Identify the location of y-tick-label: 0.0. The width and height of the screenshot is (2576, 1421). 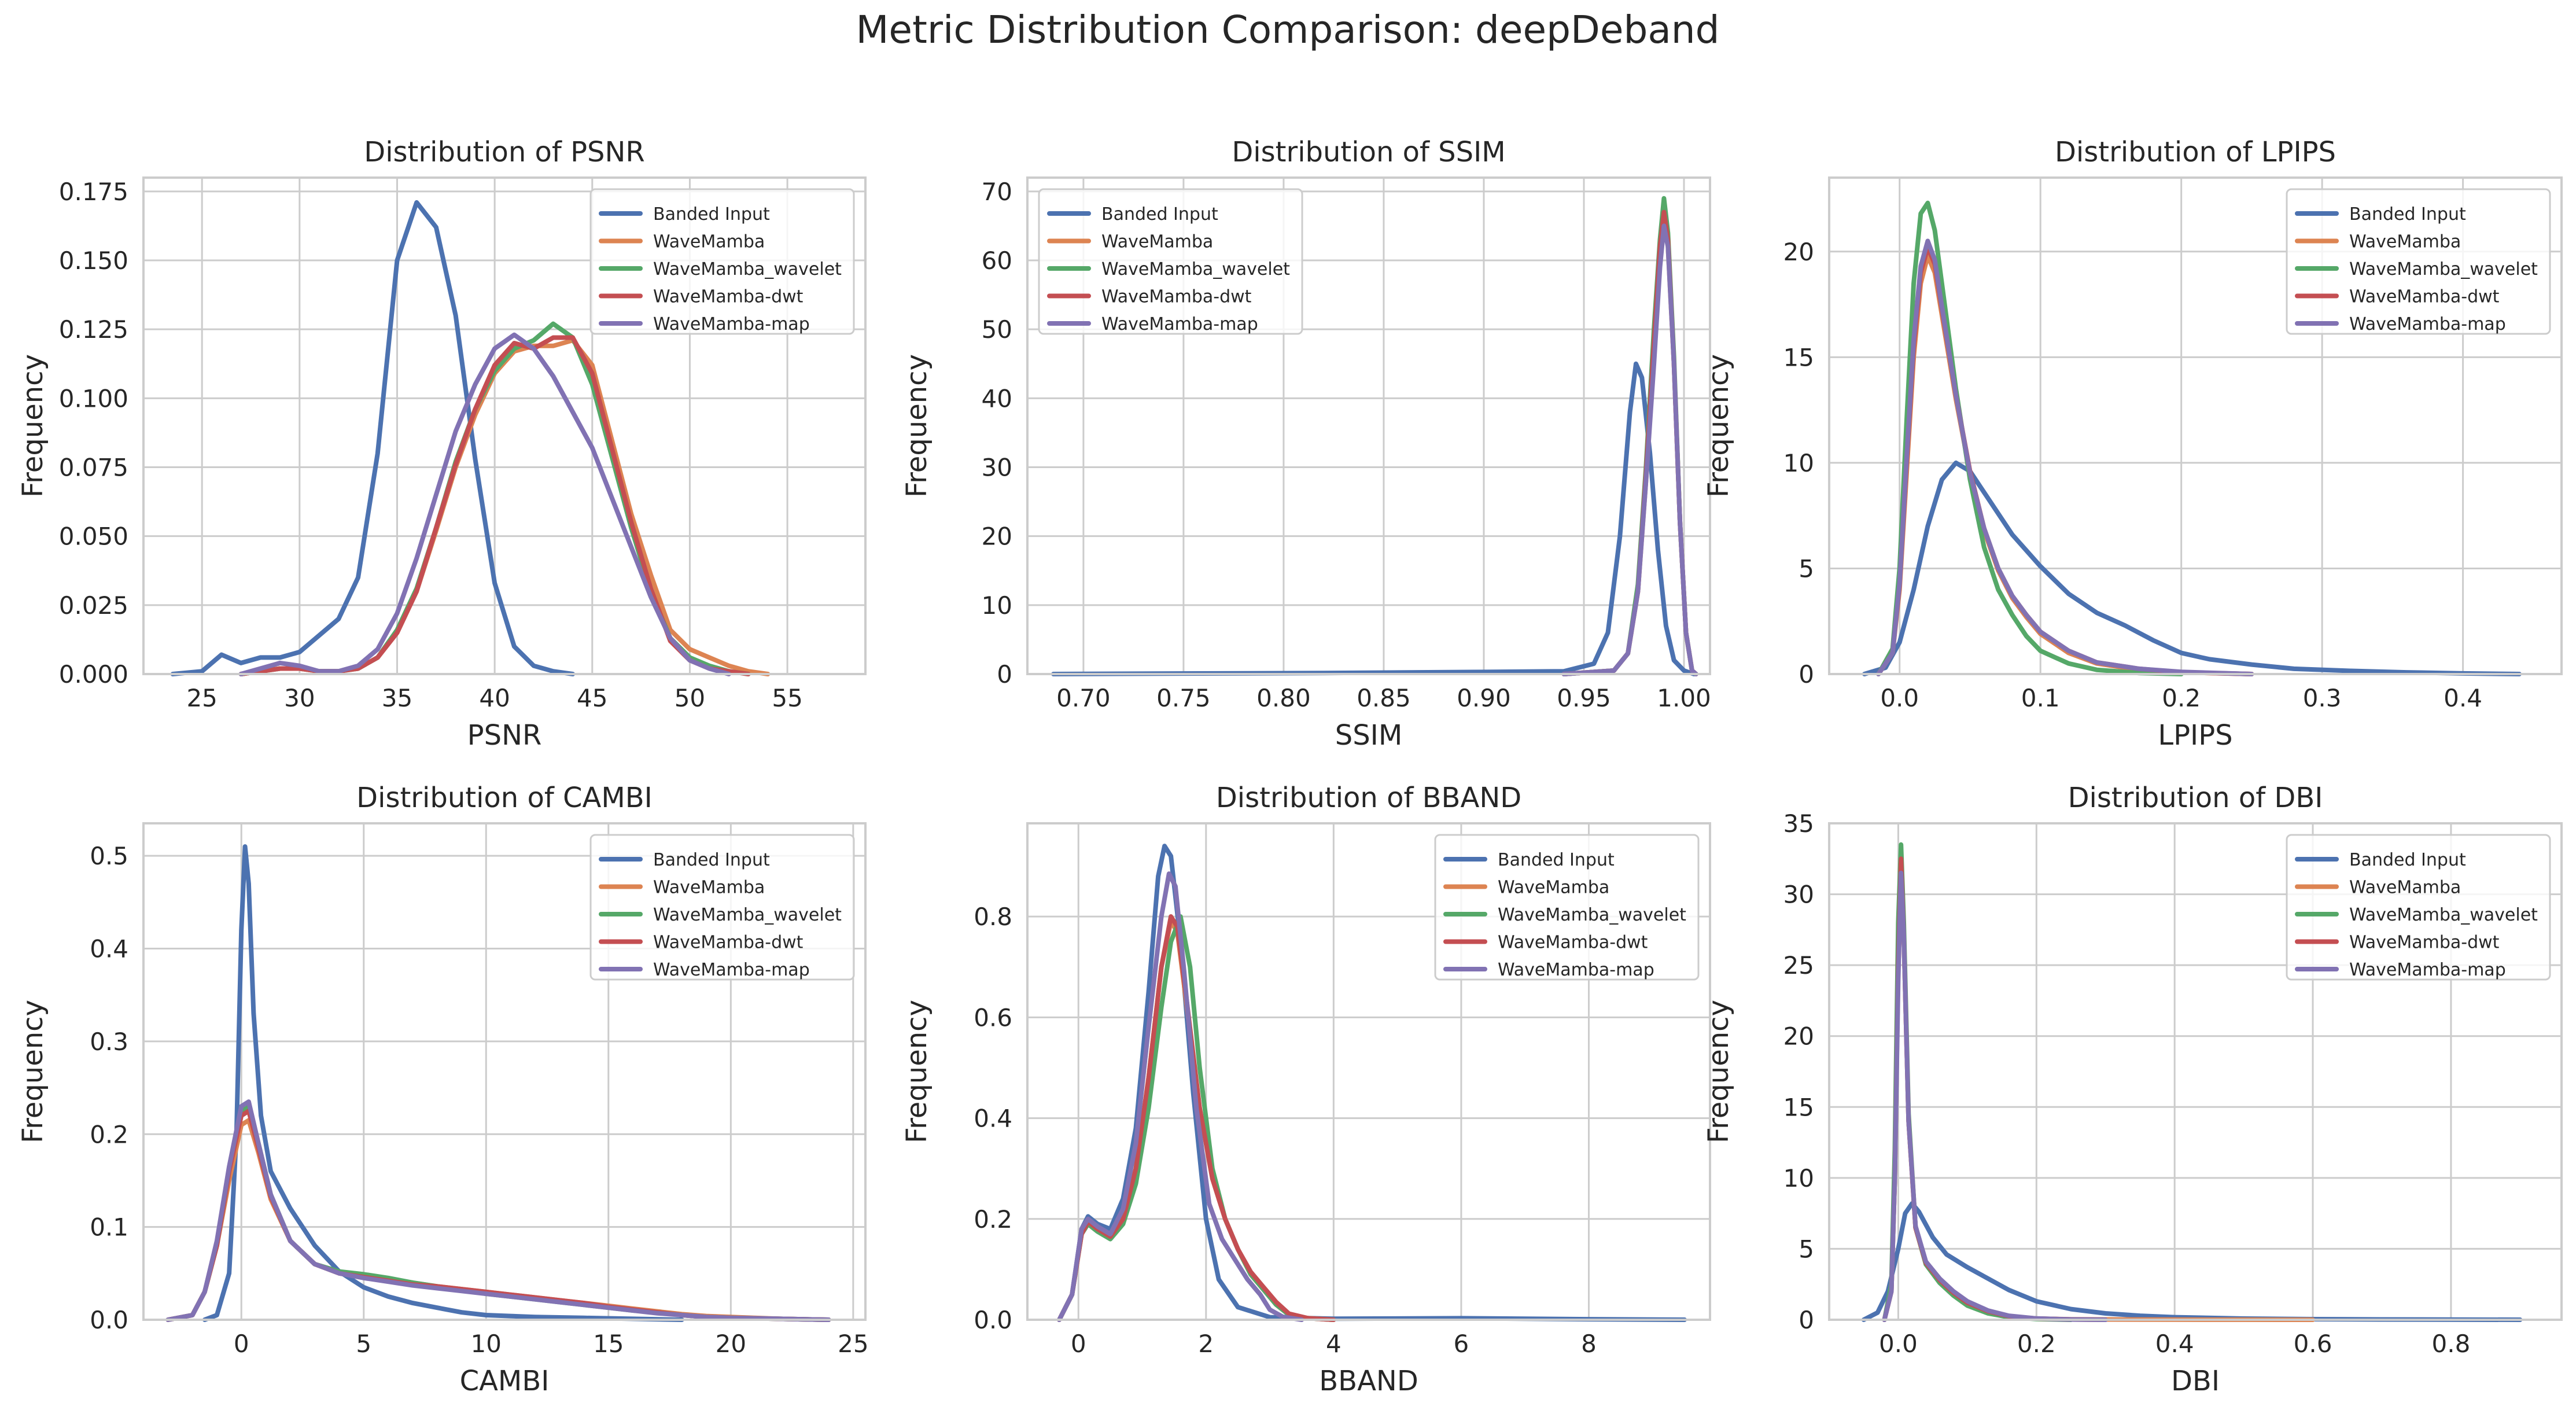
(109, 1320).